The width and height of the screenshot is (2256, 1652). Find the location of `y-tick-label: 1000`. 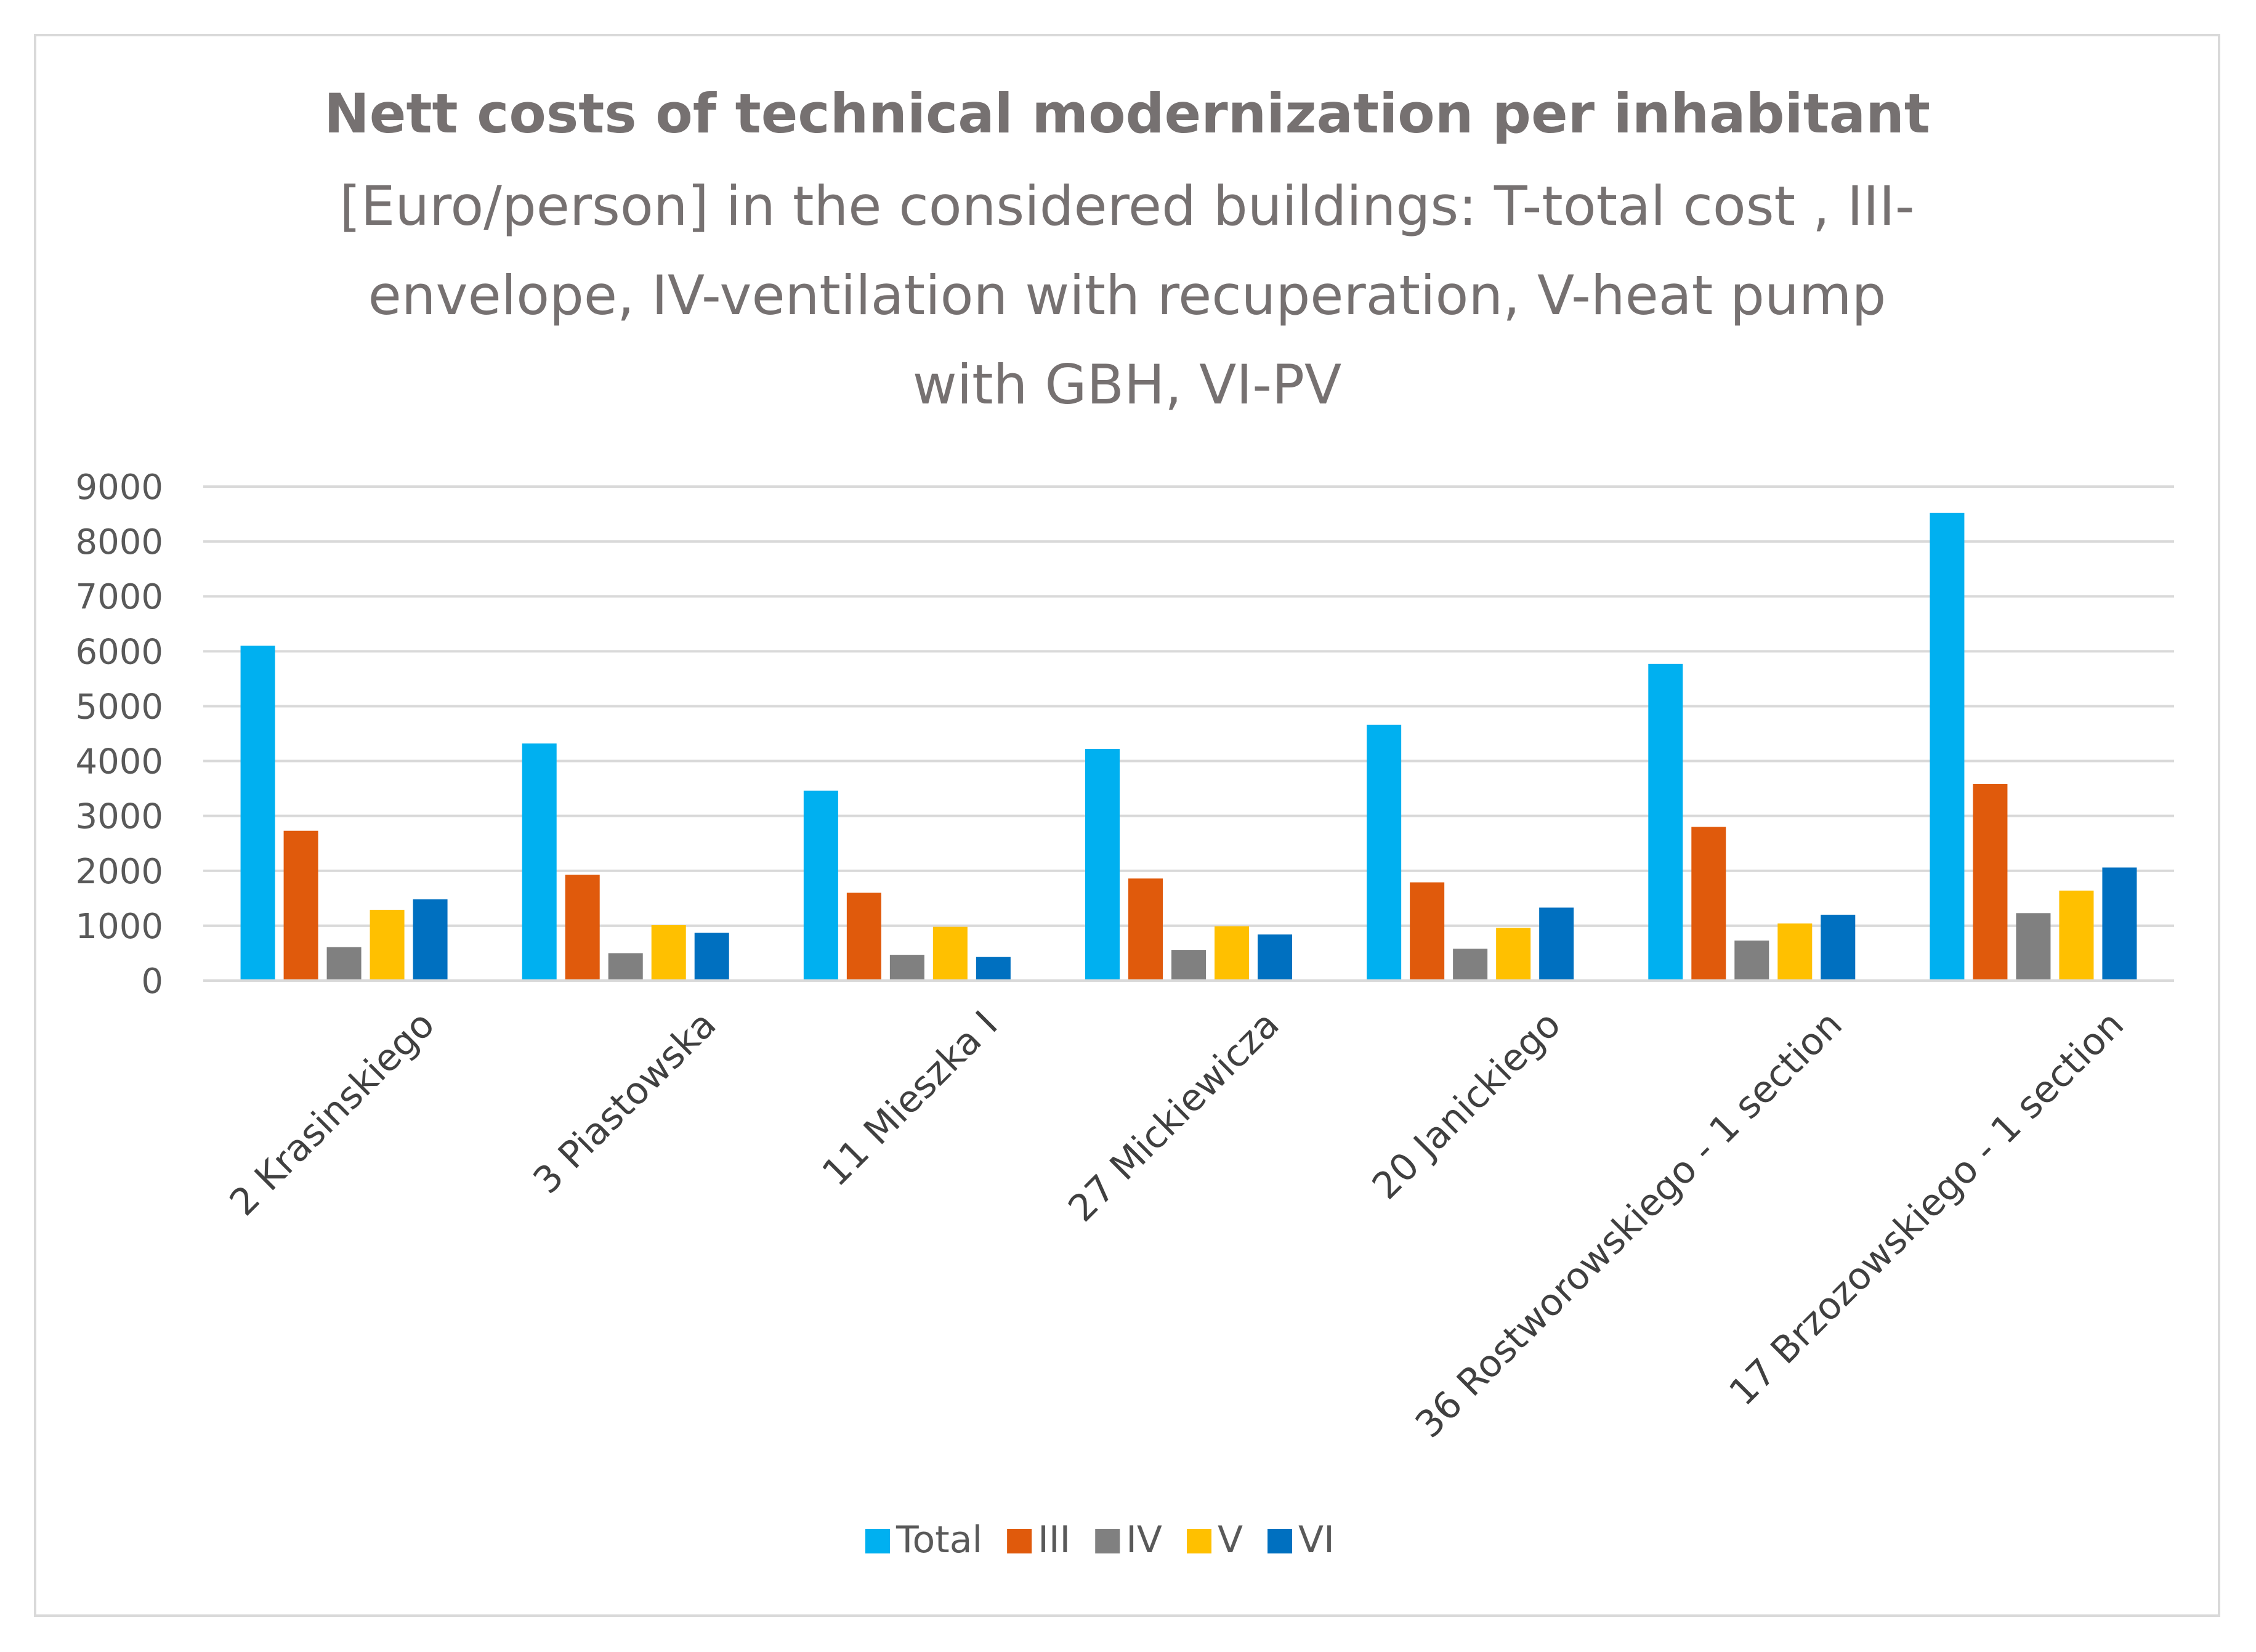

y-tick-label: 1000 is located at coordinates (119, 927).